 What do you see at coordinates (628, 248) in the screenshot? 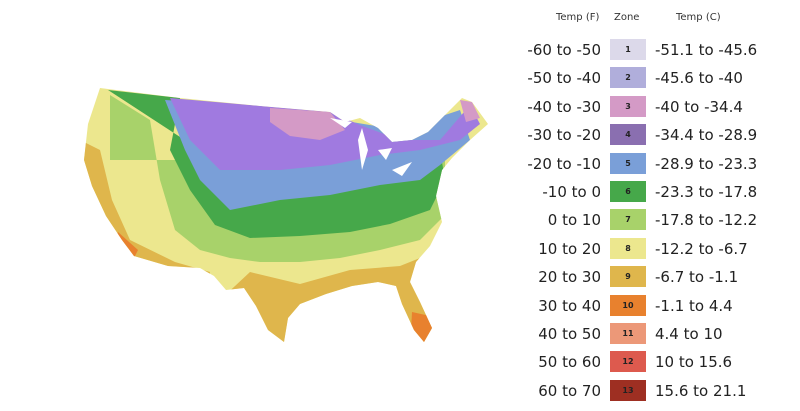
I see `zone-swatch: 8` at bounding box center [628, 248].